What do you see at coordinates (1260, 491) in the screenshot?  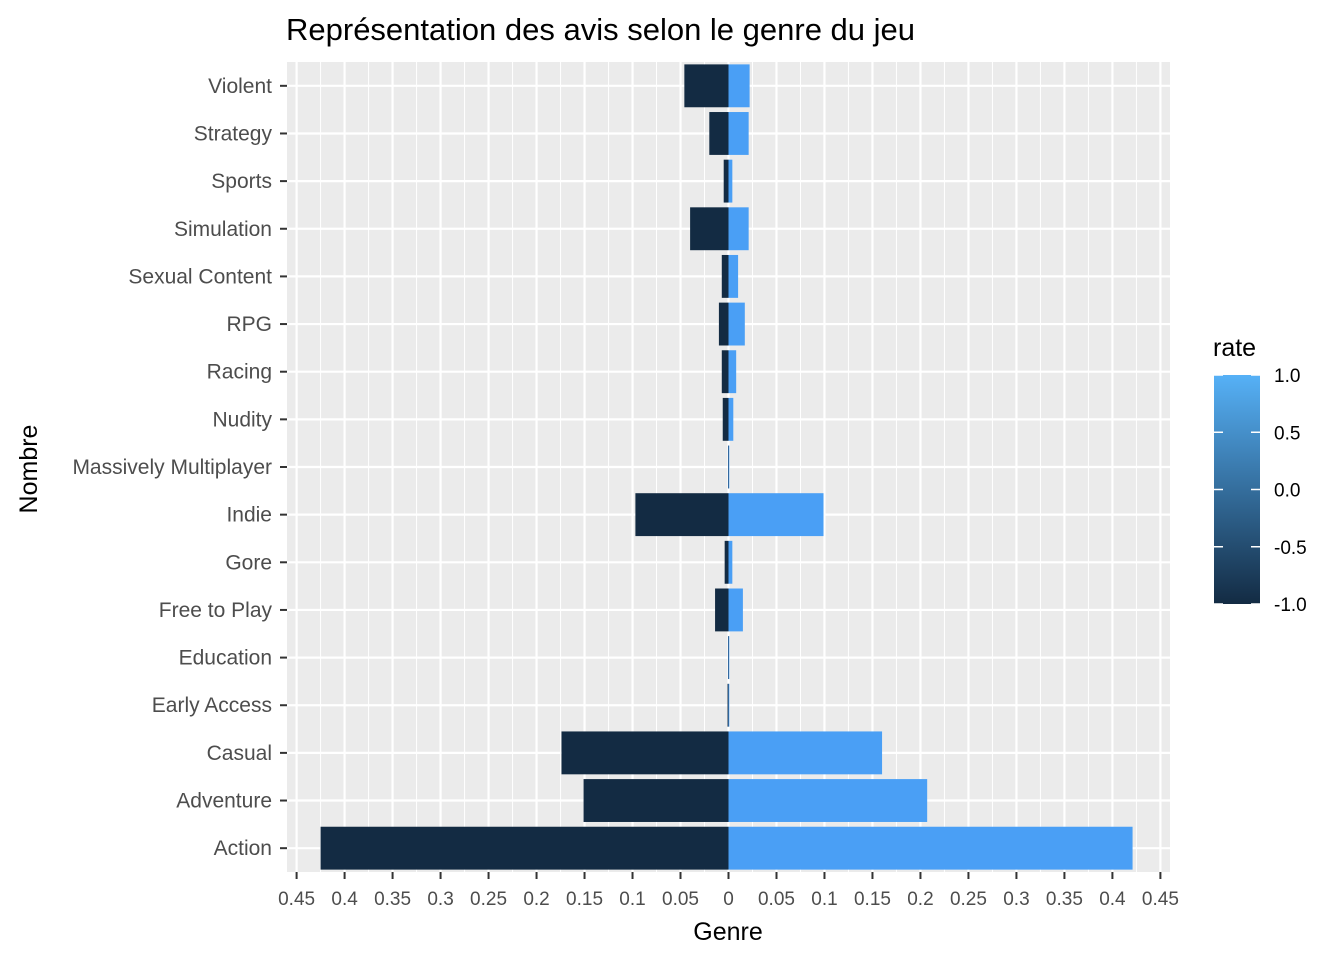 I see `legend-ticks: 1.0 0.5 0.0 -0.5 -1.0` at bounding box center [1260, 491].